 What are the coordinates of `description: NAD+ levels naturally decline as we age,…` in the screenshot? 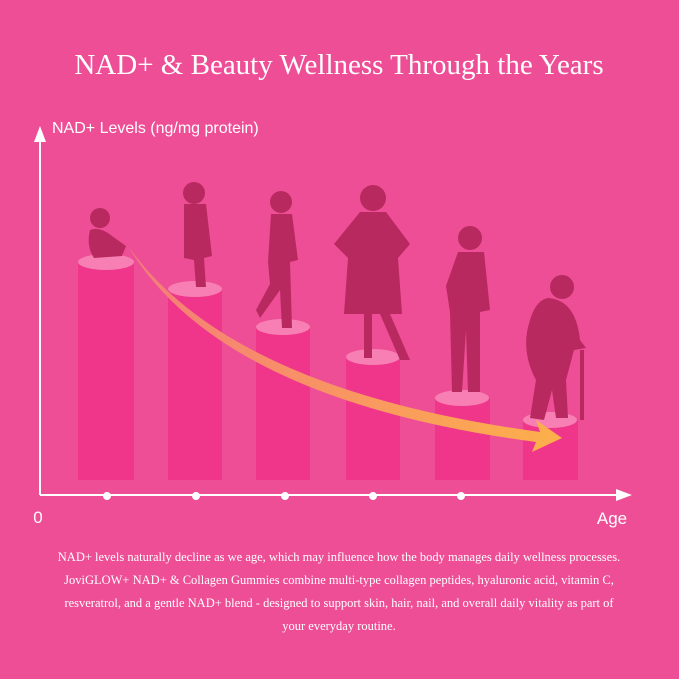 It's located at (339, 591).